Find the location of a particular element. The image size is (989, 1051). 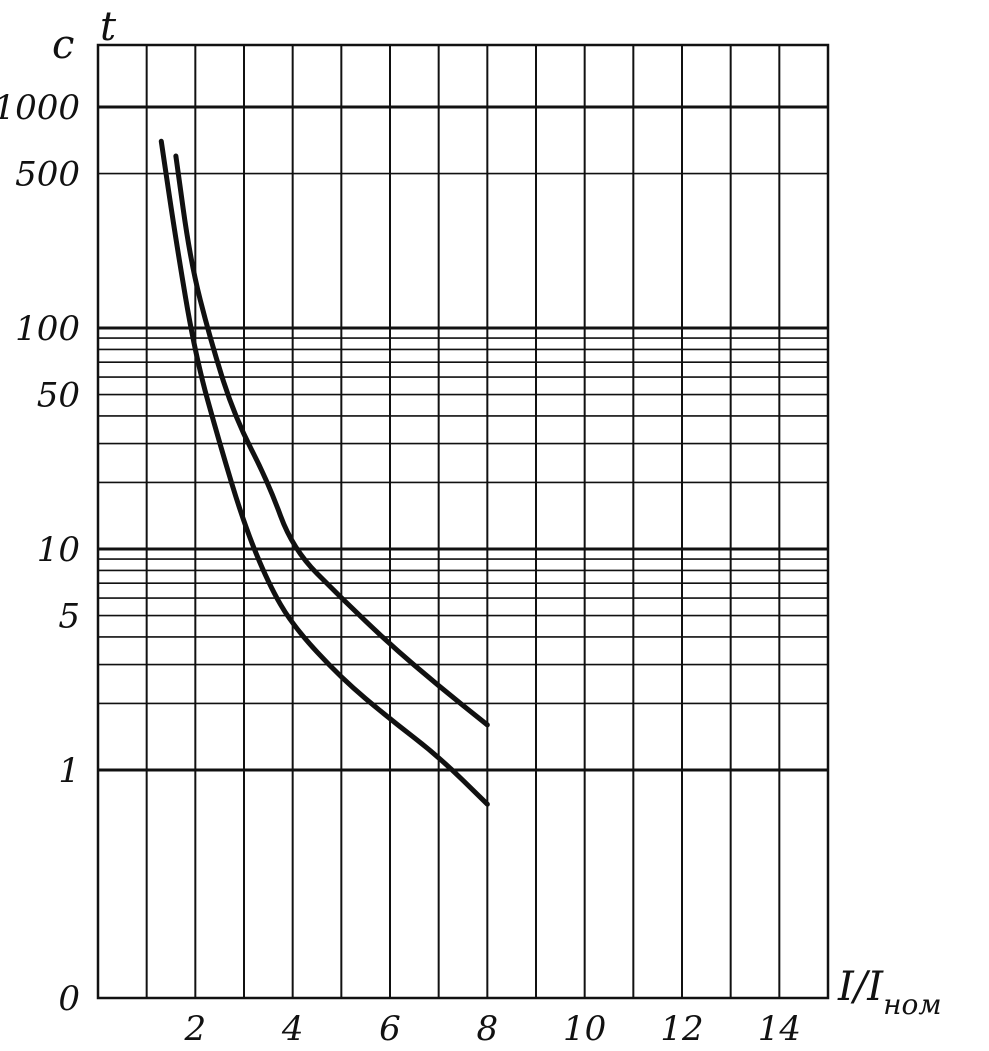

x-tick-label: 8 is located at coordinates (488, 1029).